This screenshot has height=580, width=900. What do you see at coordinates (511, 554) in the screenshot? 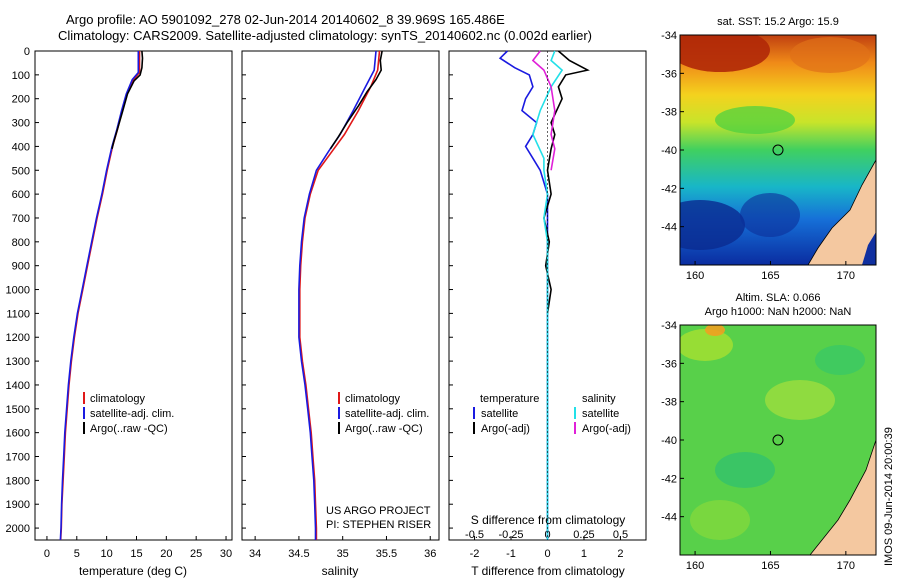
I see `x-tick-label: -1` at bounding box center [511, 554].